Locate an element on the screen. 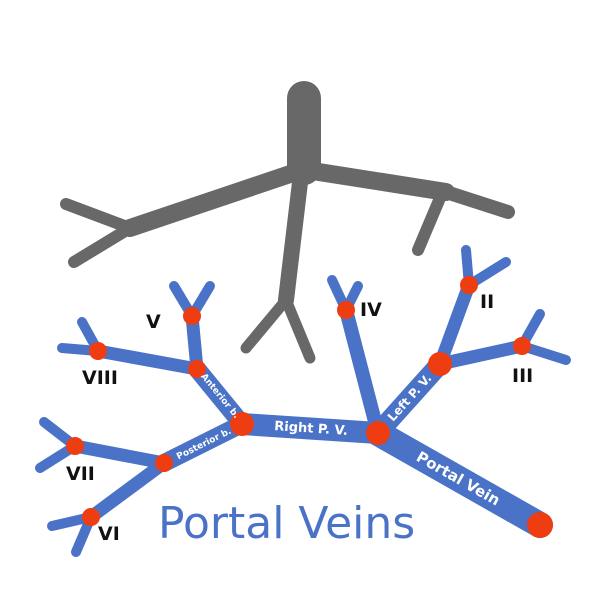 The image size is (600, 600). portal-vein-main is located at coordinates (459, 479).